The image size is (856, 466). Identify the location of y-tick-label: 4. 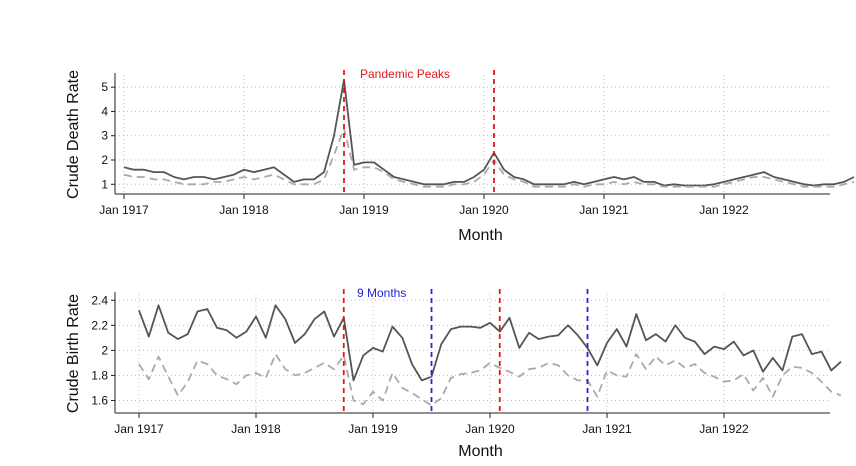
(104, 111).